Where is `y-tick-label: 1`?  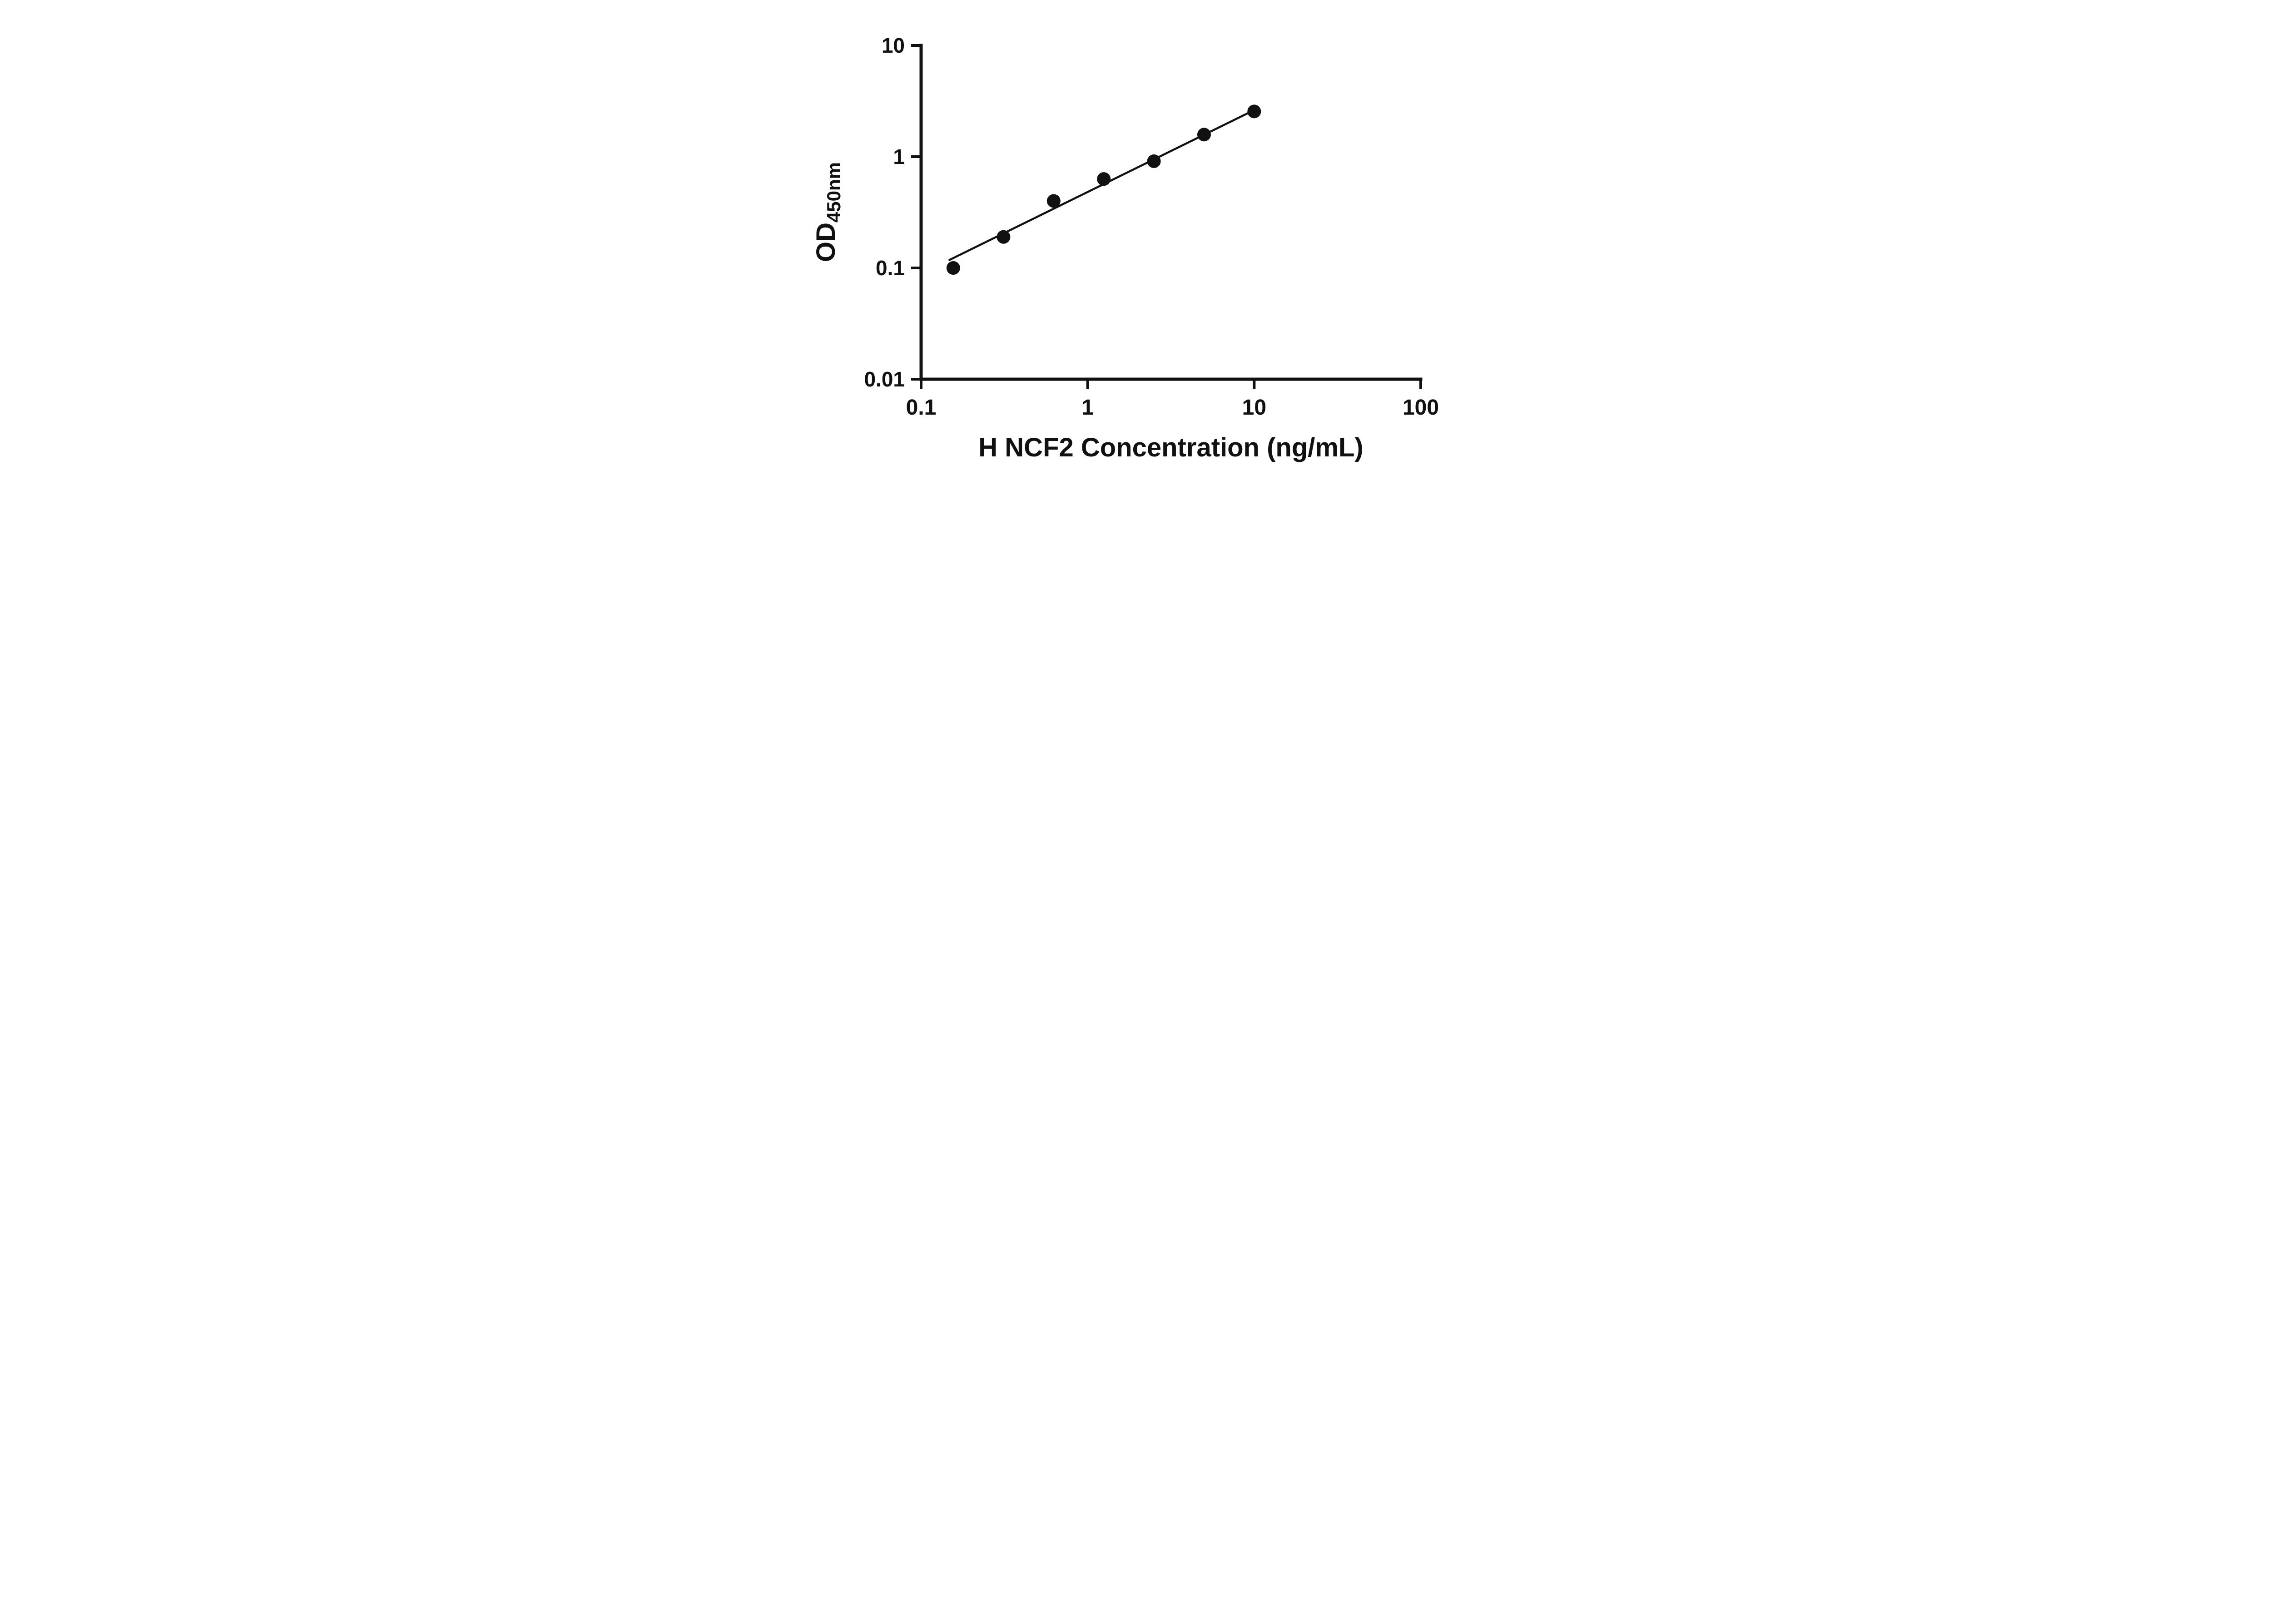 y-tick-label: 1 is located at coordinates (899, 156).